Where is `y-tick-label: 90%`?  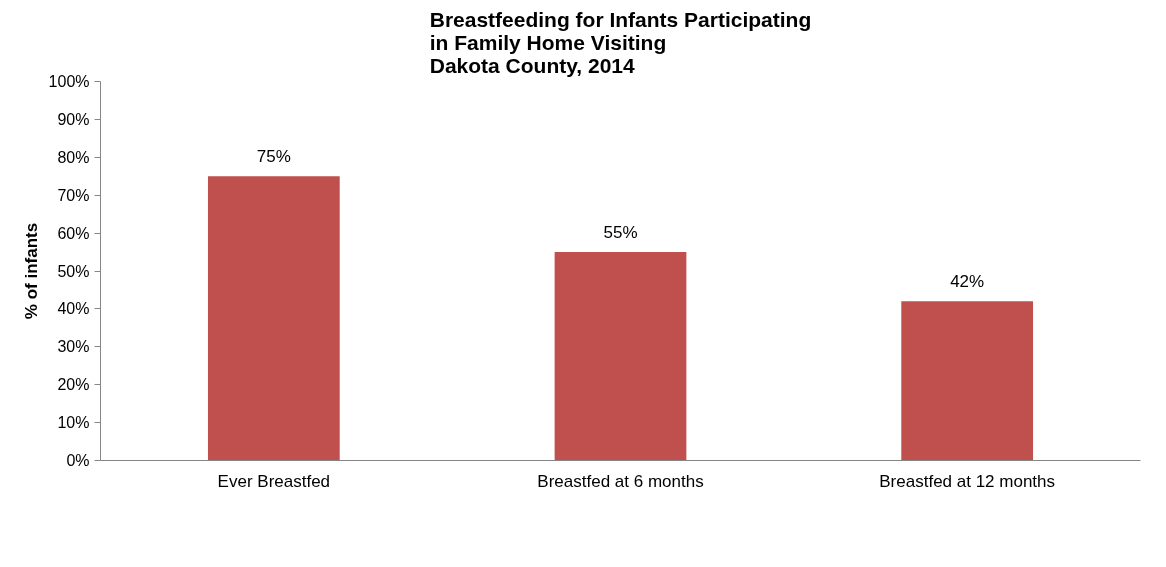
y-tick-label: 90% is located at coordinates (73, 119).